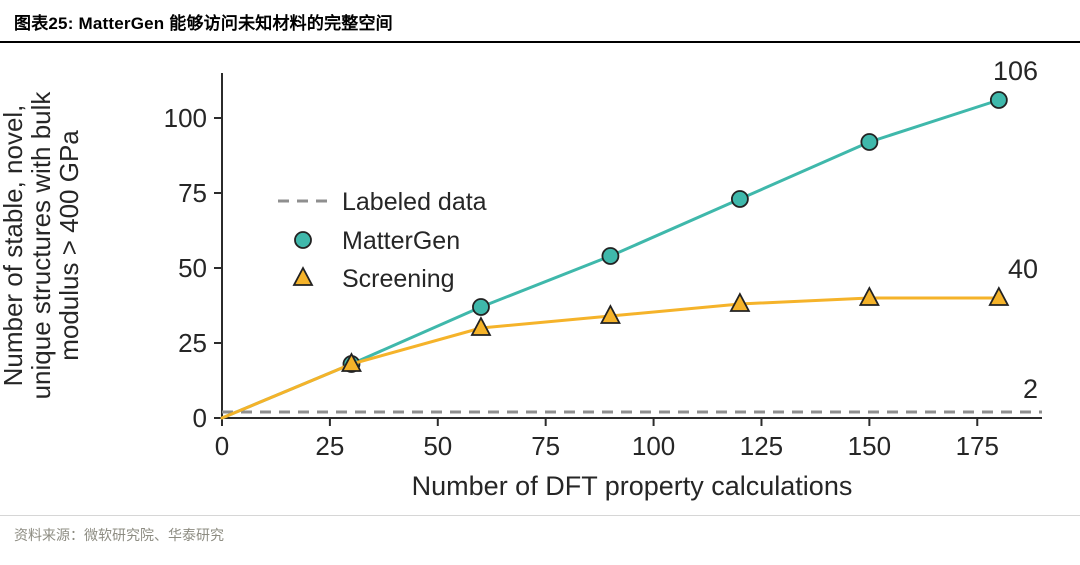  Describe the element at coordinates (1015, 71) in the screenshot. I see `mattergen-end-label: 106` at that location.